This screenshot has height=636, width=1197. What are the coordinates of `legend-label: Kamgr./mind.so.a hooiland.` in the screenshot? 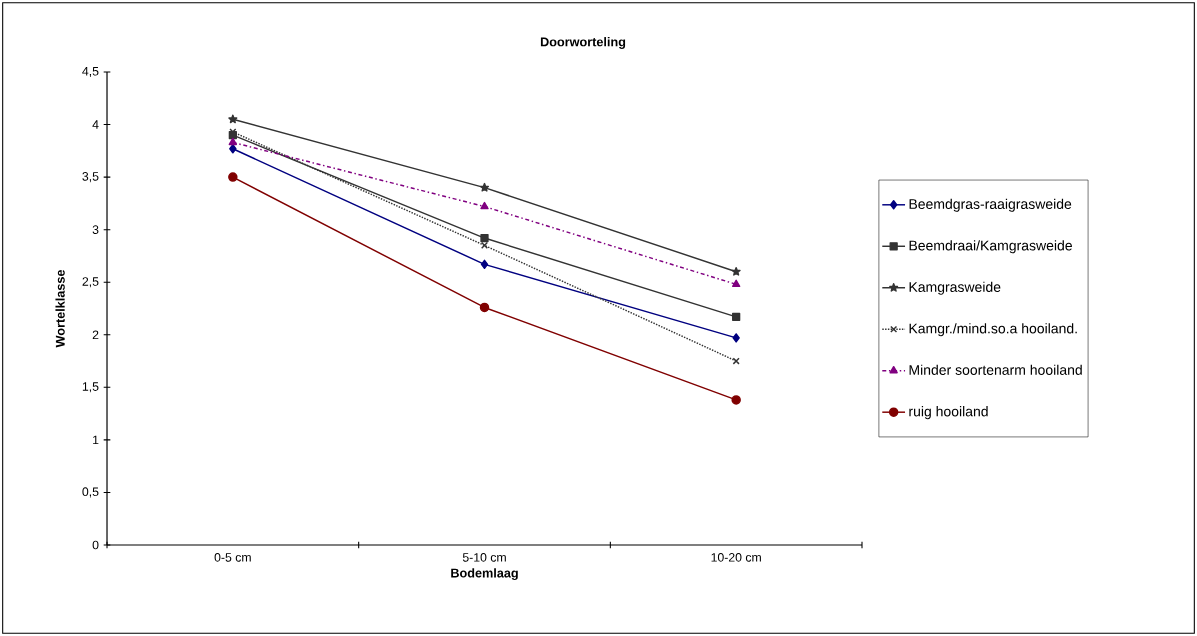 It's located at (993, 330).